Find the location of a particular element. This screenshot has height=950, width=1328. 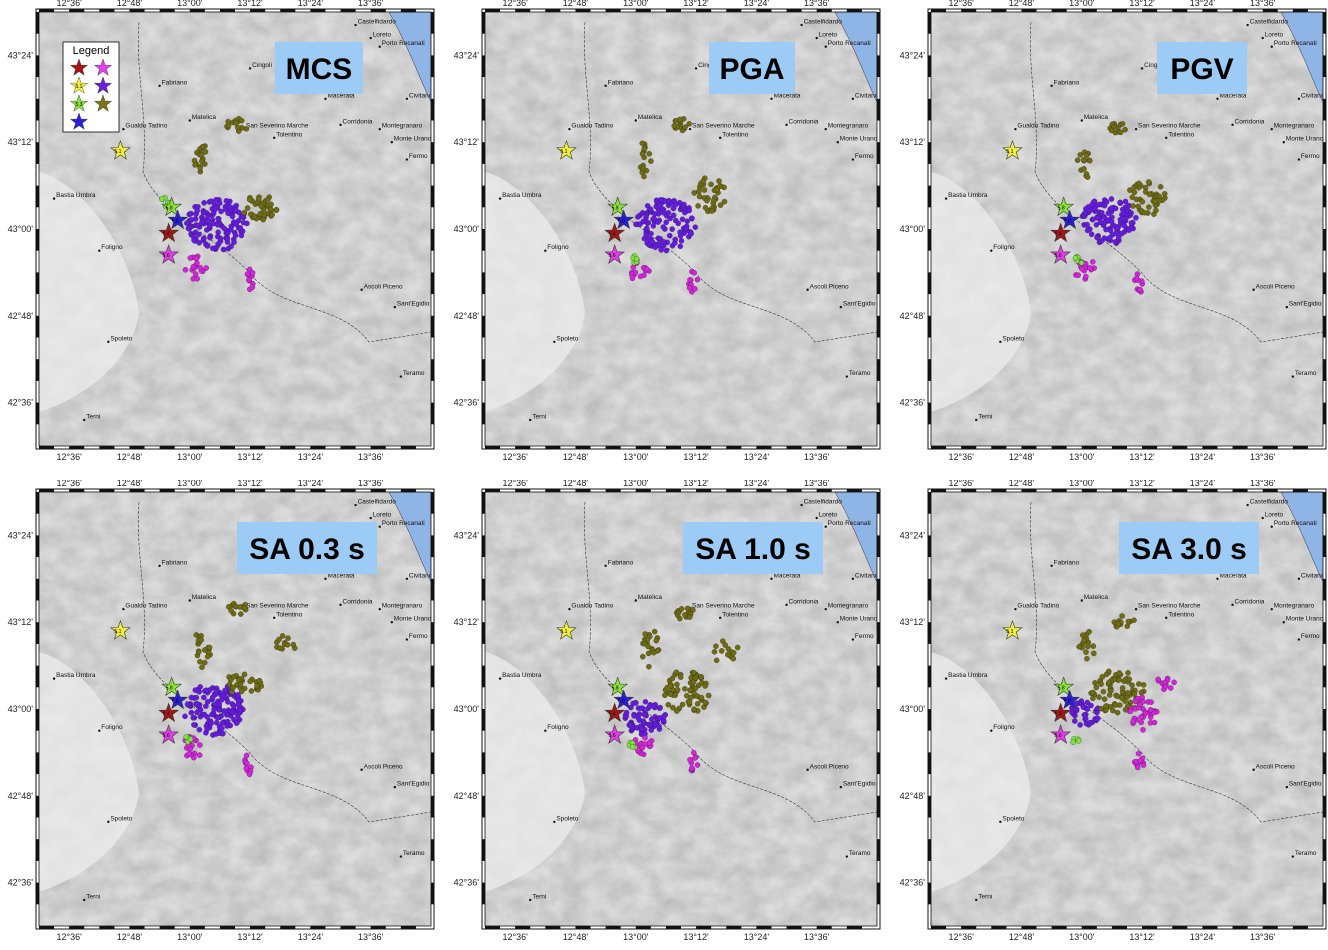

epicenter-star: 5.8 is located at coordinates (1064, 206).